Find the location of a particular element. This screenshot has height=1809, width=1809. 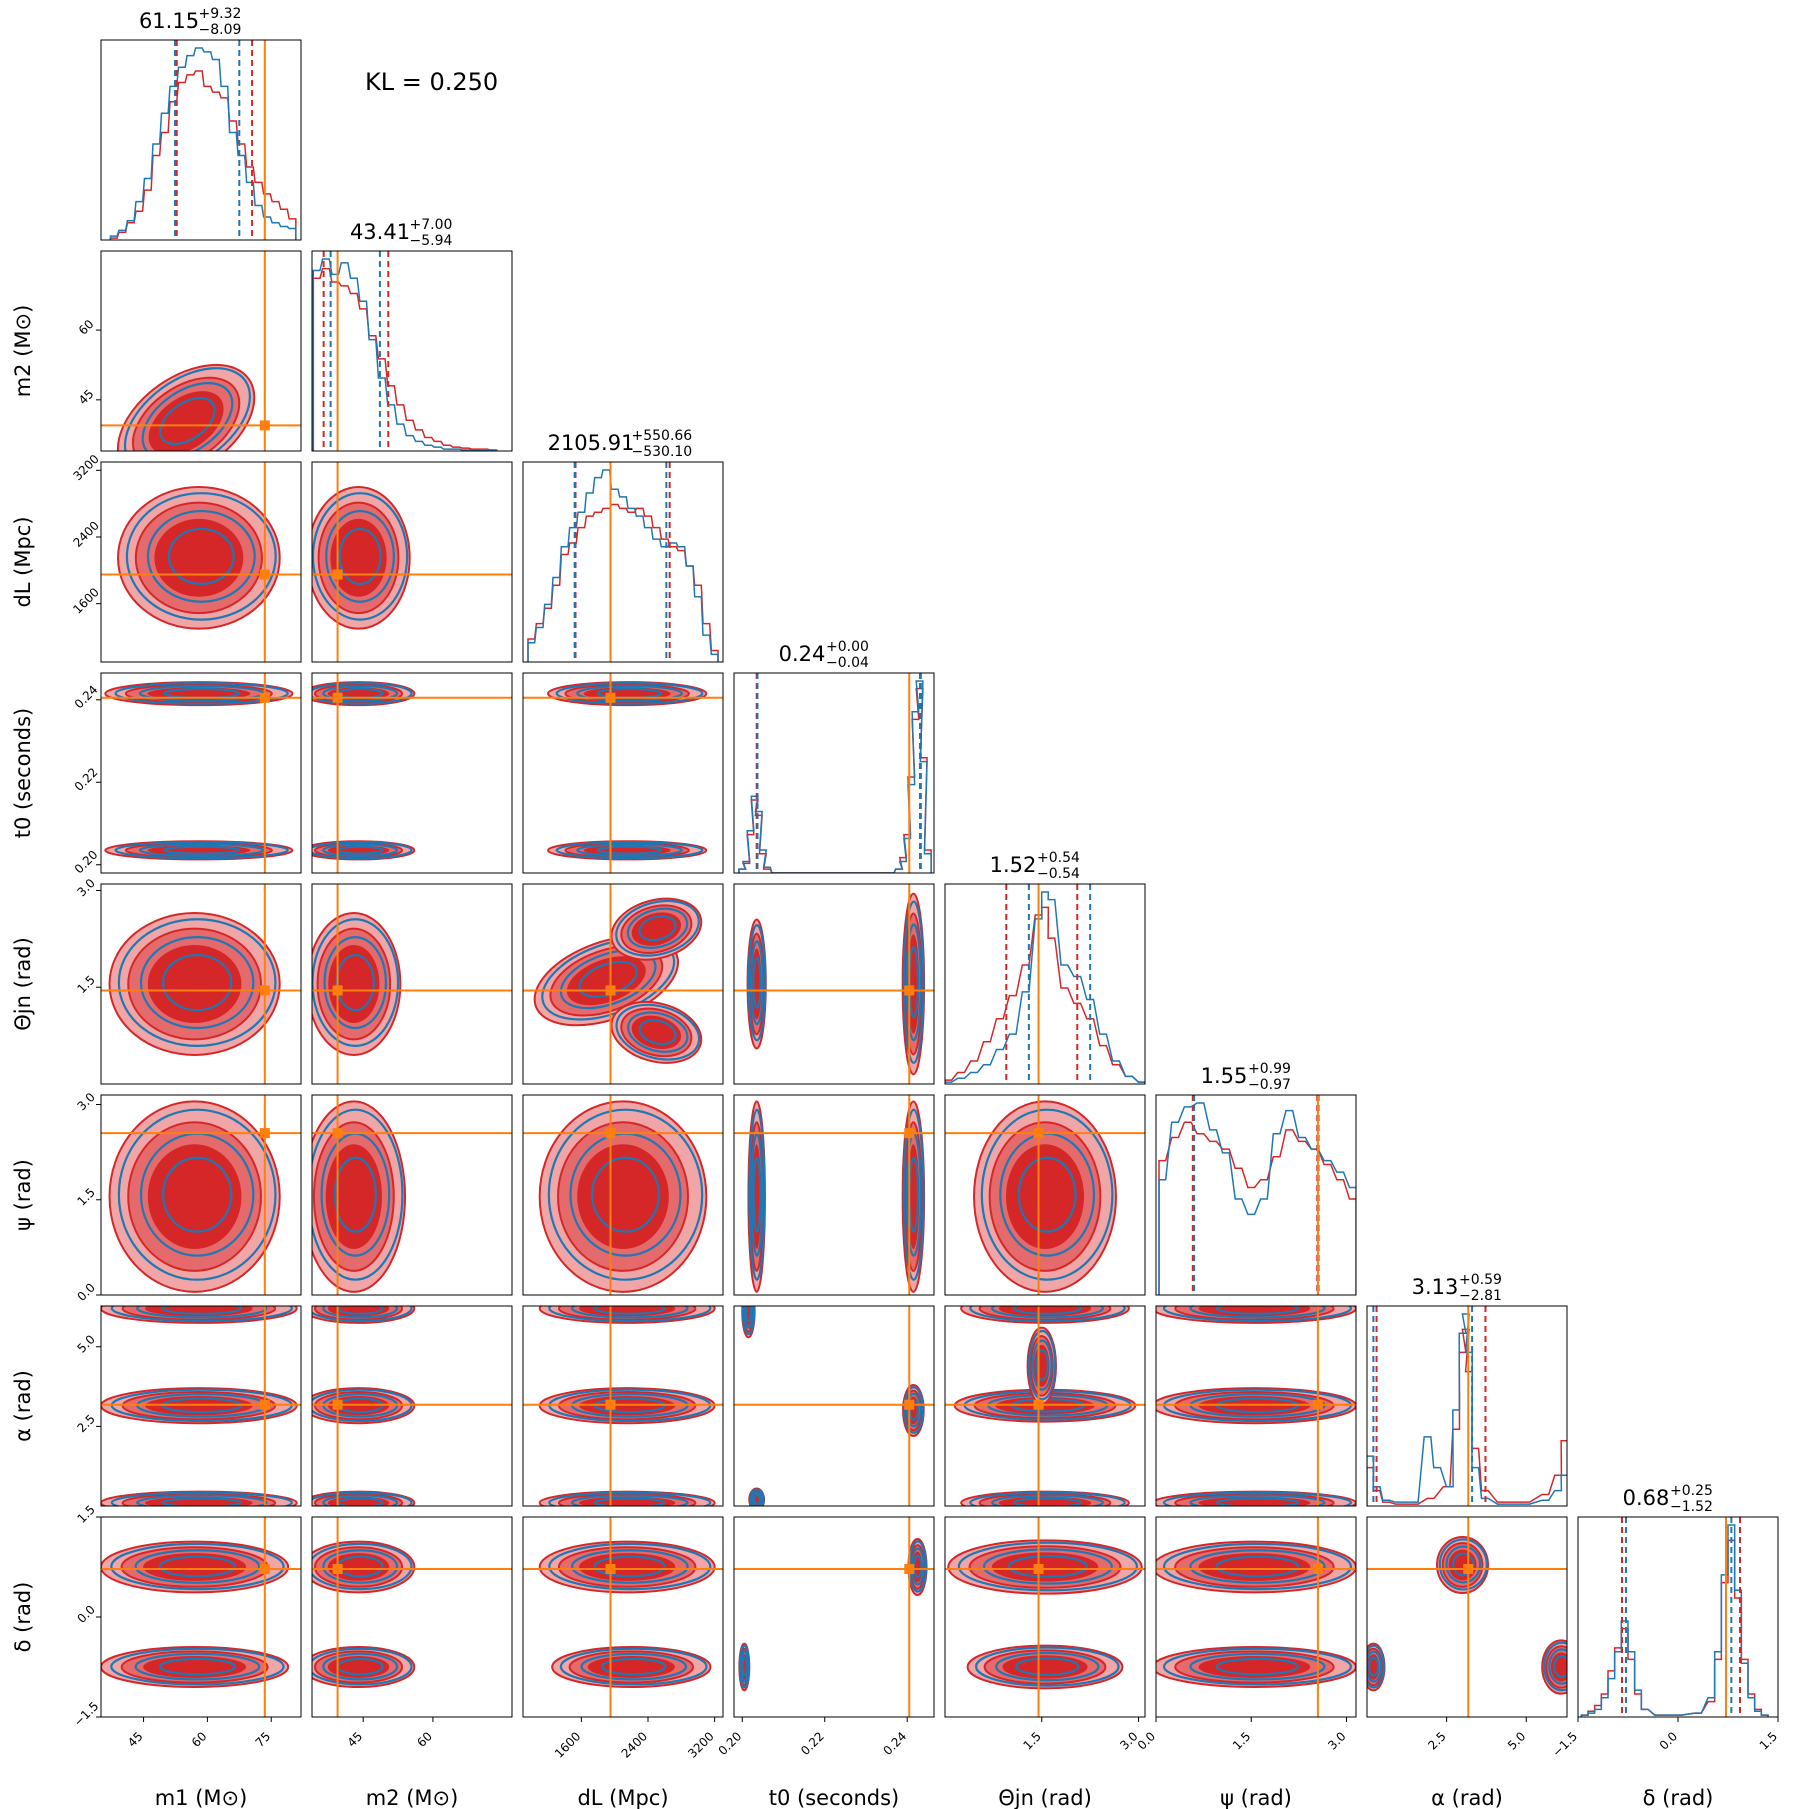

density-panel-alpha-m1 is located at coordinates (201, 1406).